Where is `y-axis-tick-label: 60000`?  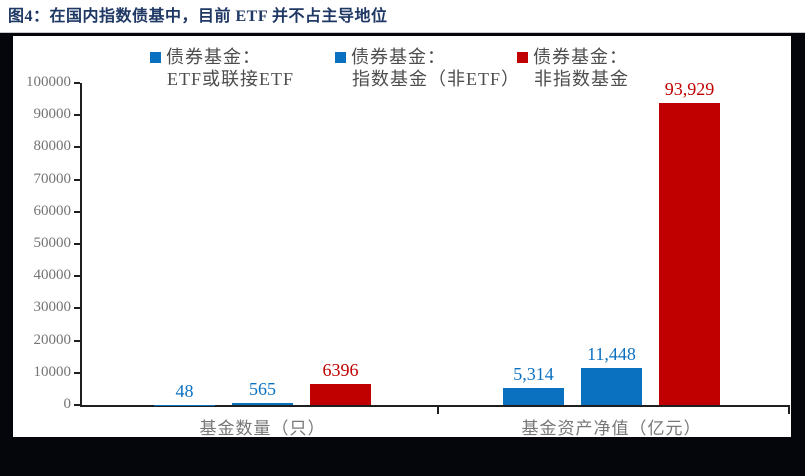 y-axis-tick-label: 60000 is located at coordinates (52, 210).